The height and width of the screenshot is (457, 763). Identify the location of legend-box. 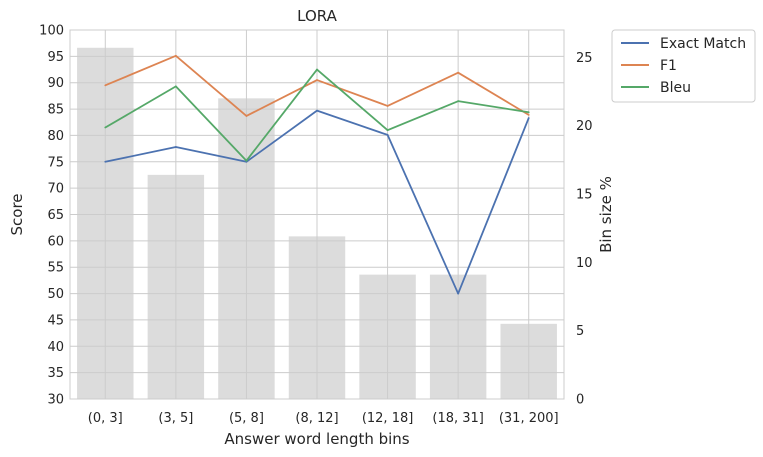
(683, 66).